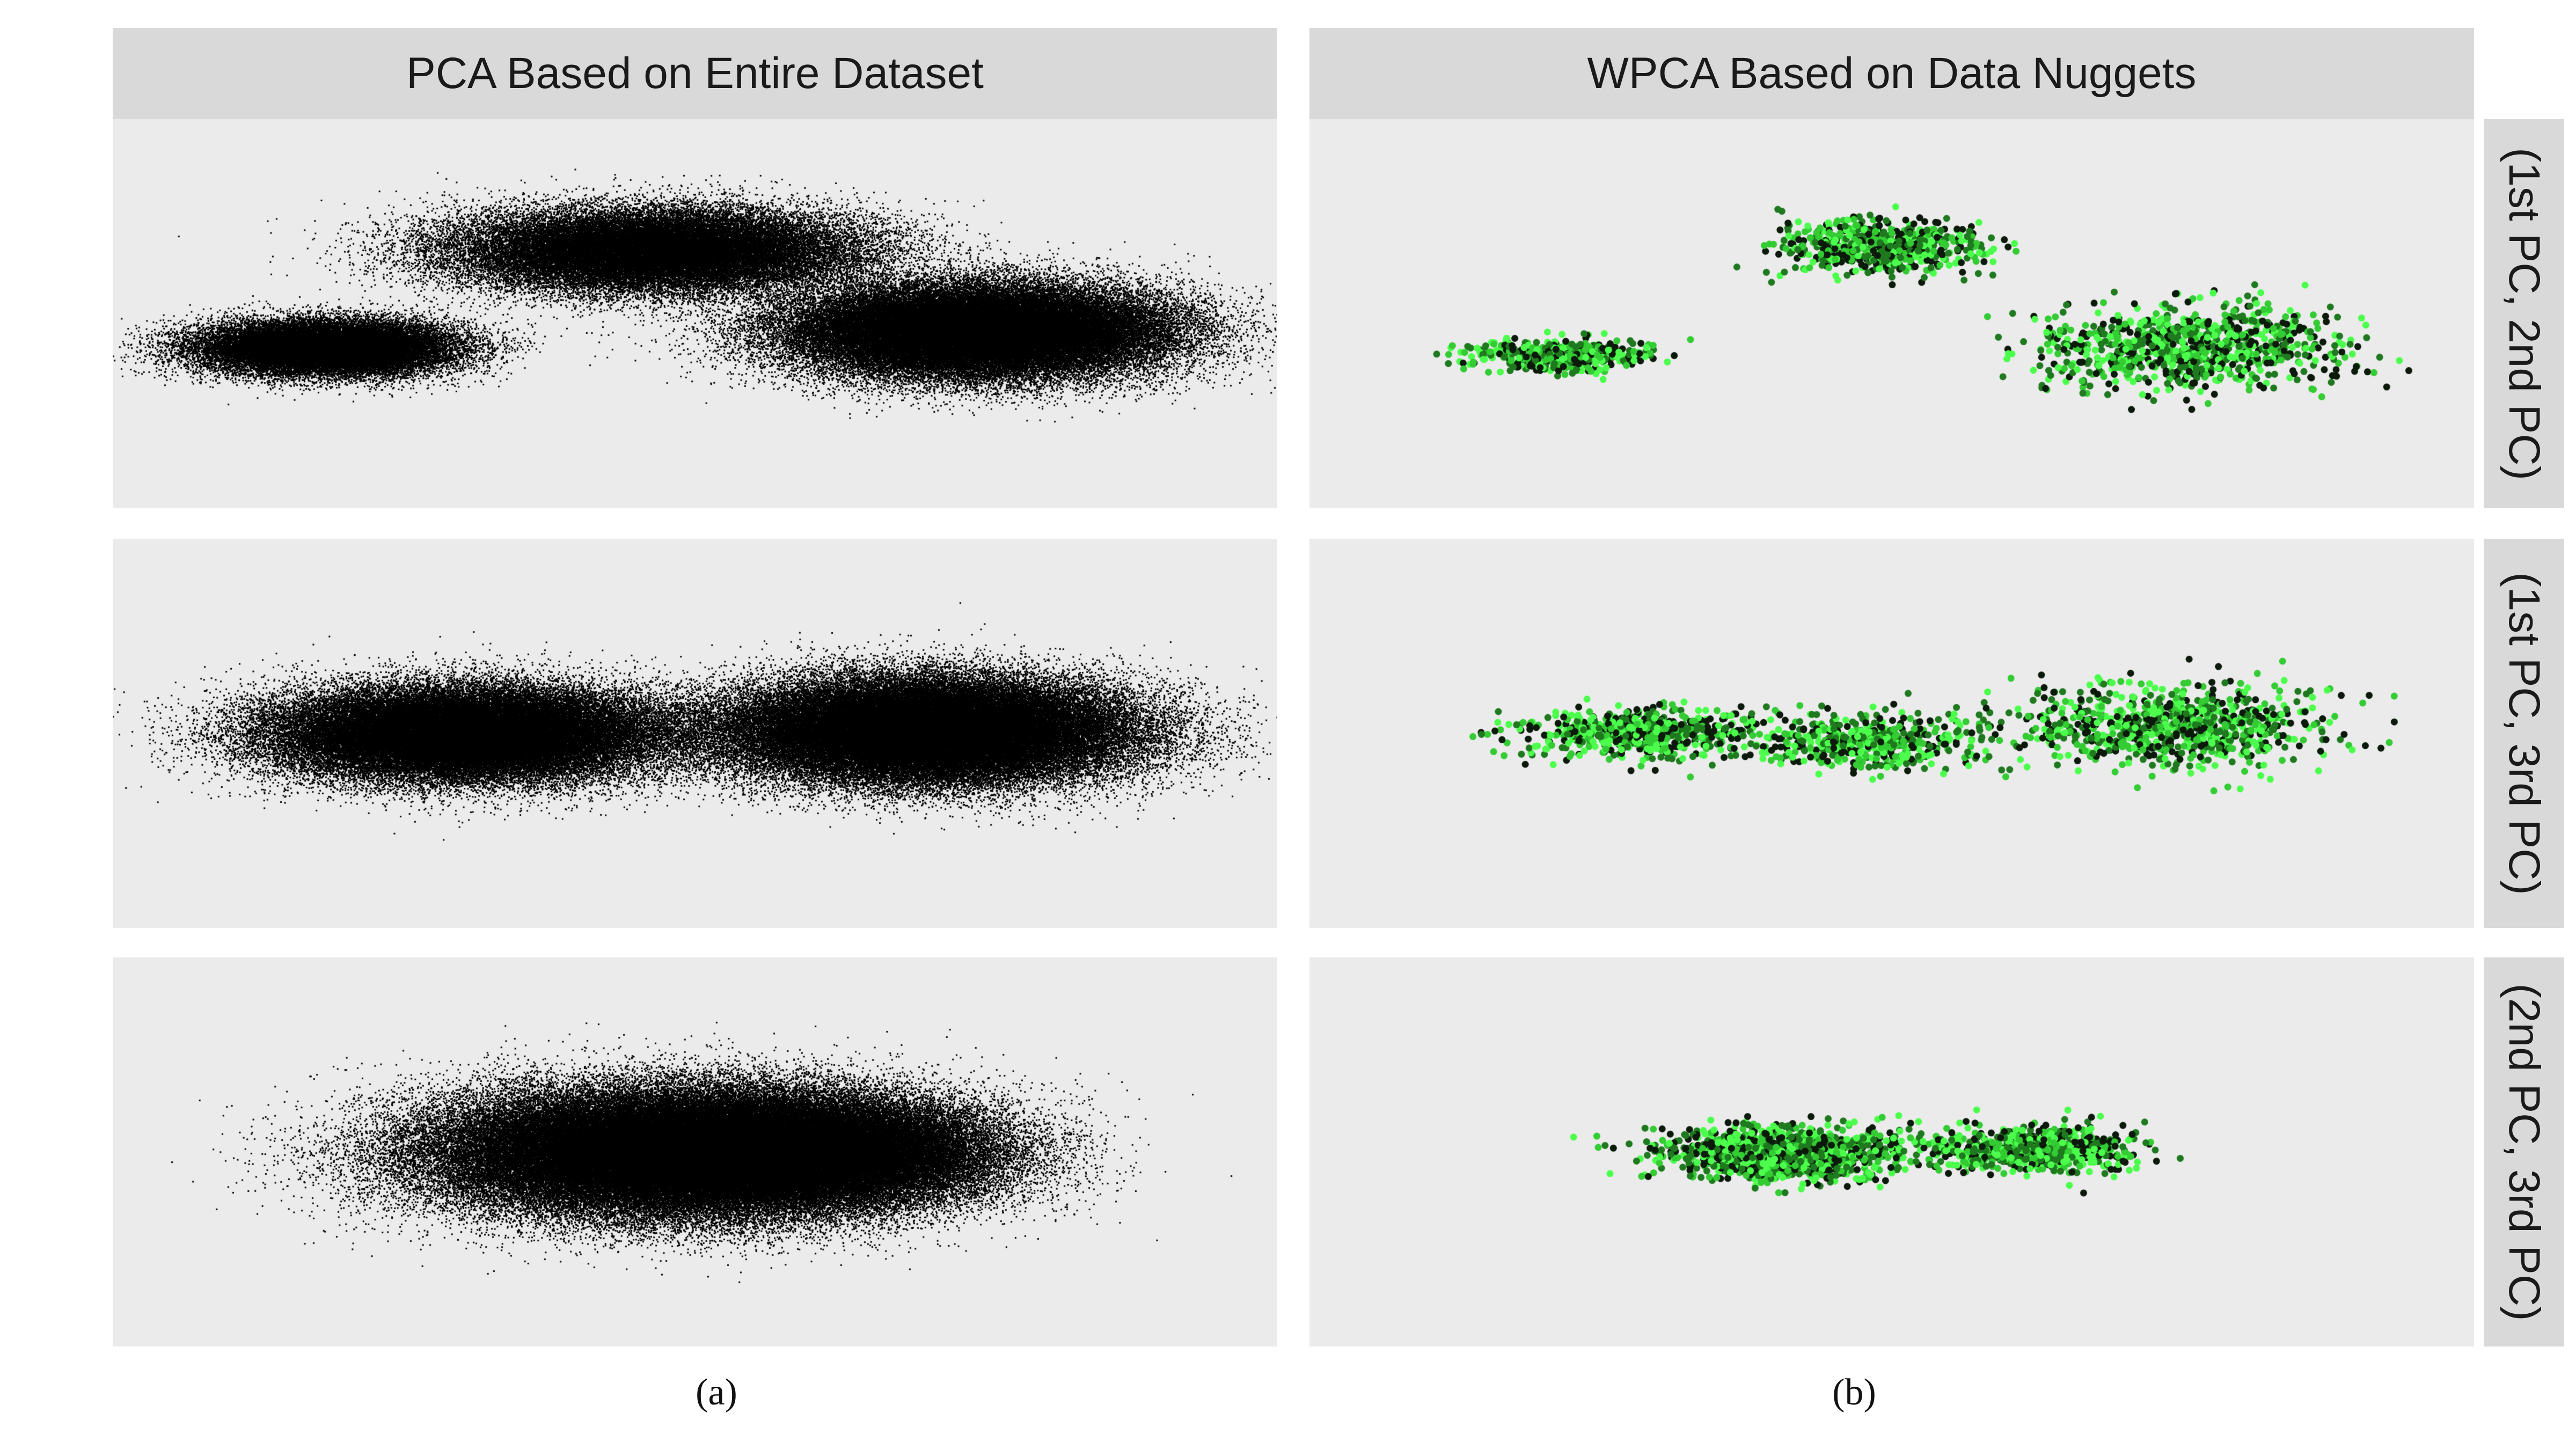 This screenshot has width=2576, height=1449. I want to click on column-title-pca: PCA Based on Entire Dataset, so click(695, 73).